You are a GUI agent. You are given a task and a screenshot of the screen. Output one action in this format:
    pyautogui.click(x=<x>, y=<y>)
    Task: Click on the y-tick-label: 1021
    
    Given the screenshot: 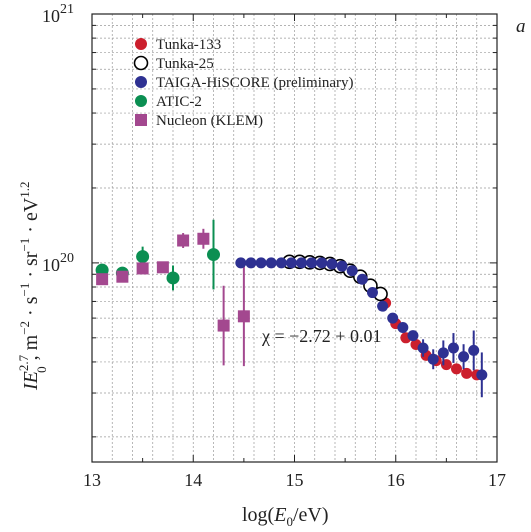 What is the action you would take?
    pyautogui.click(x=58, y=14)
    